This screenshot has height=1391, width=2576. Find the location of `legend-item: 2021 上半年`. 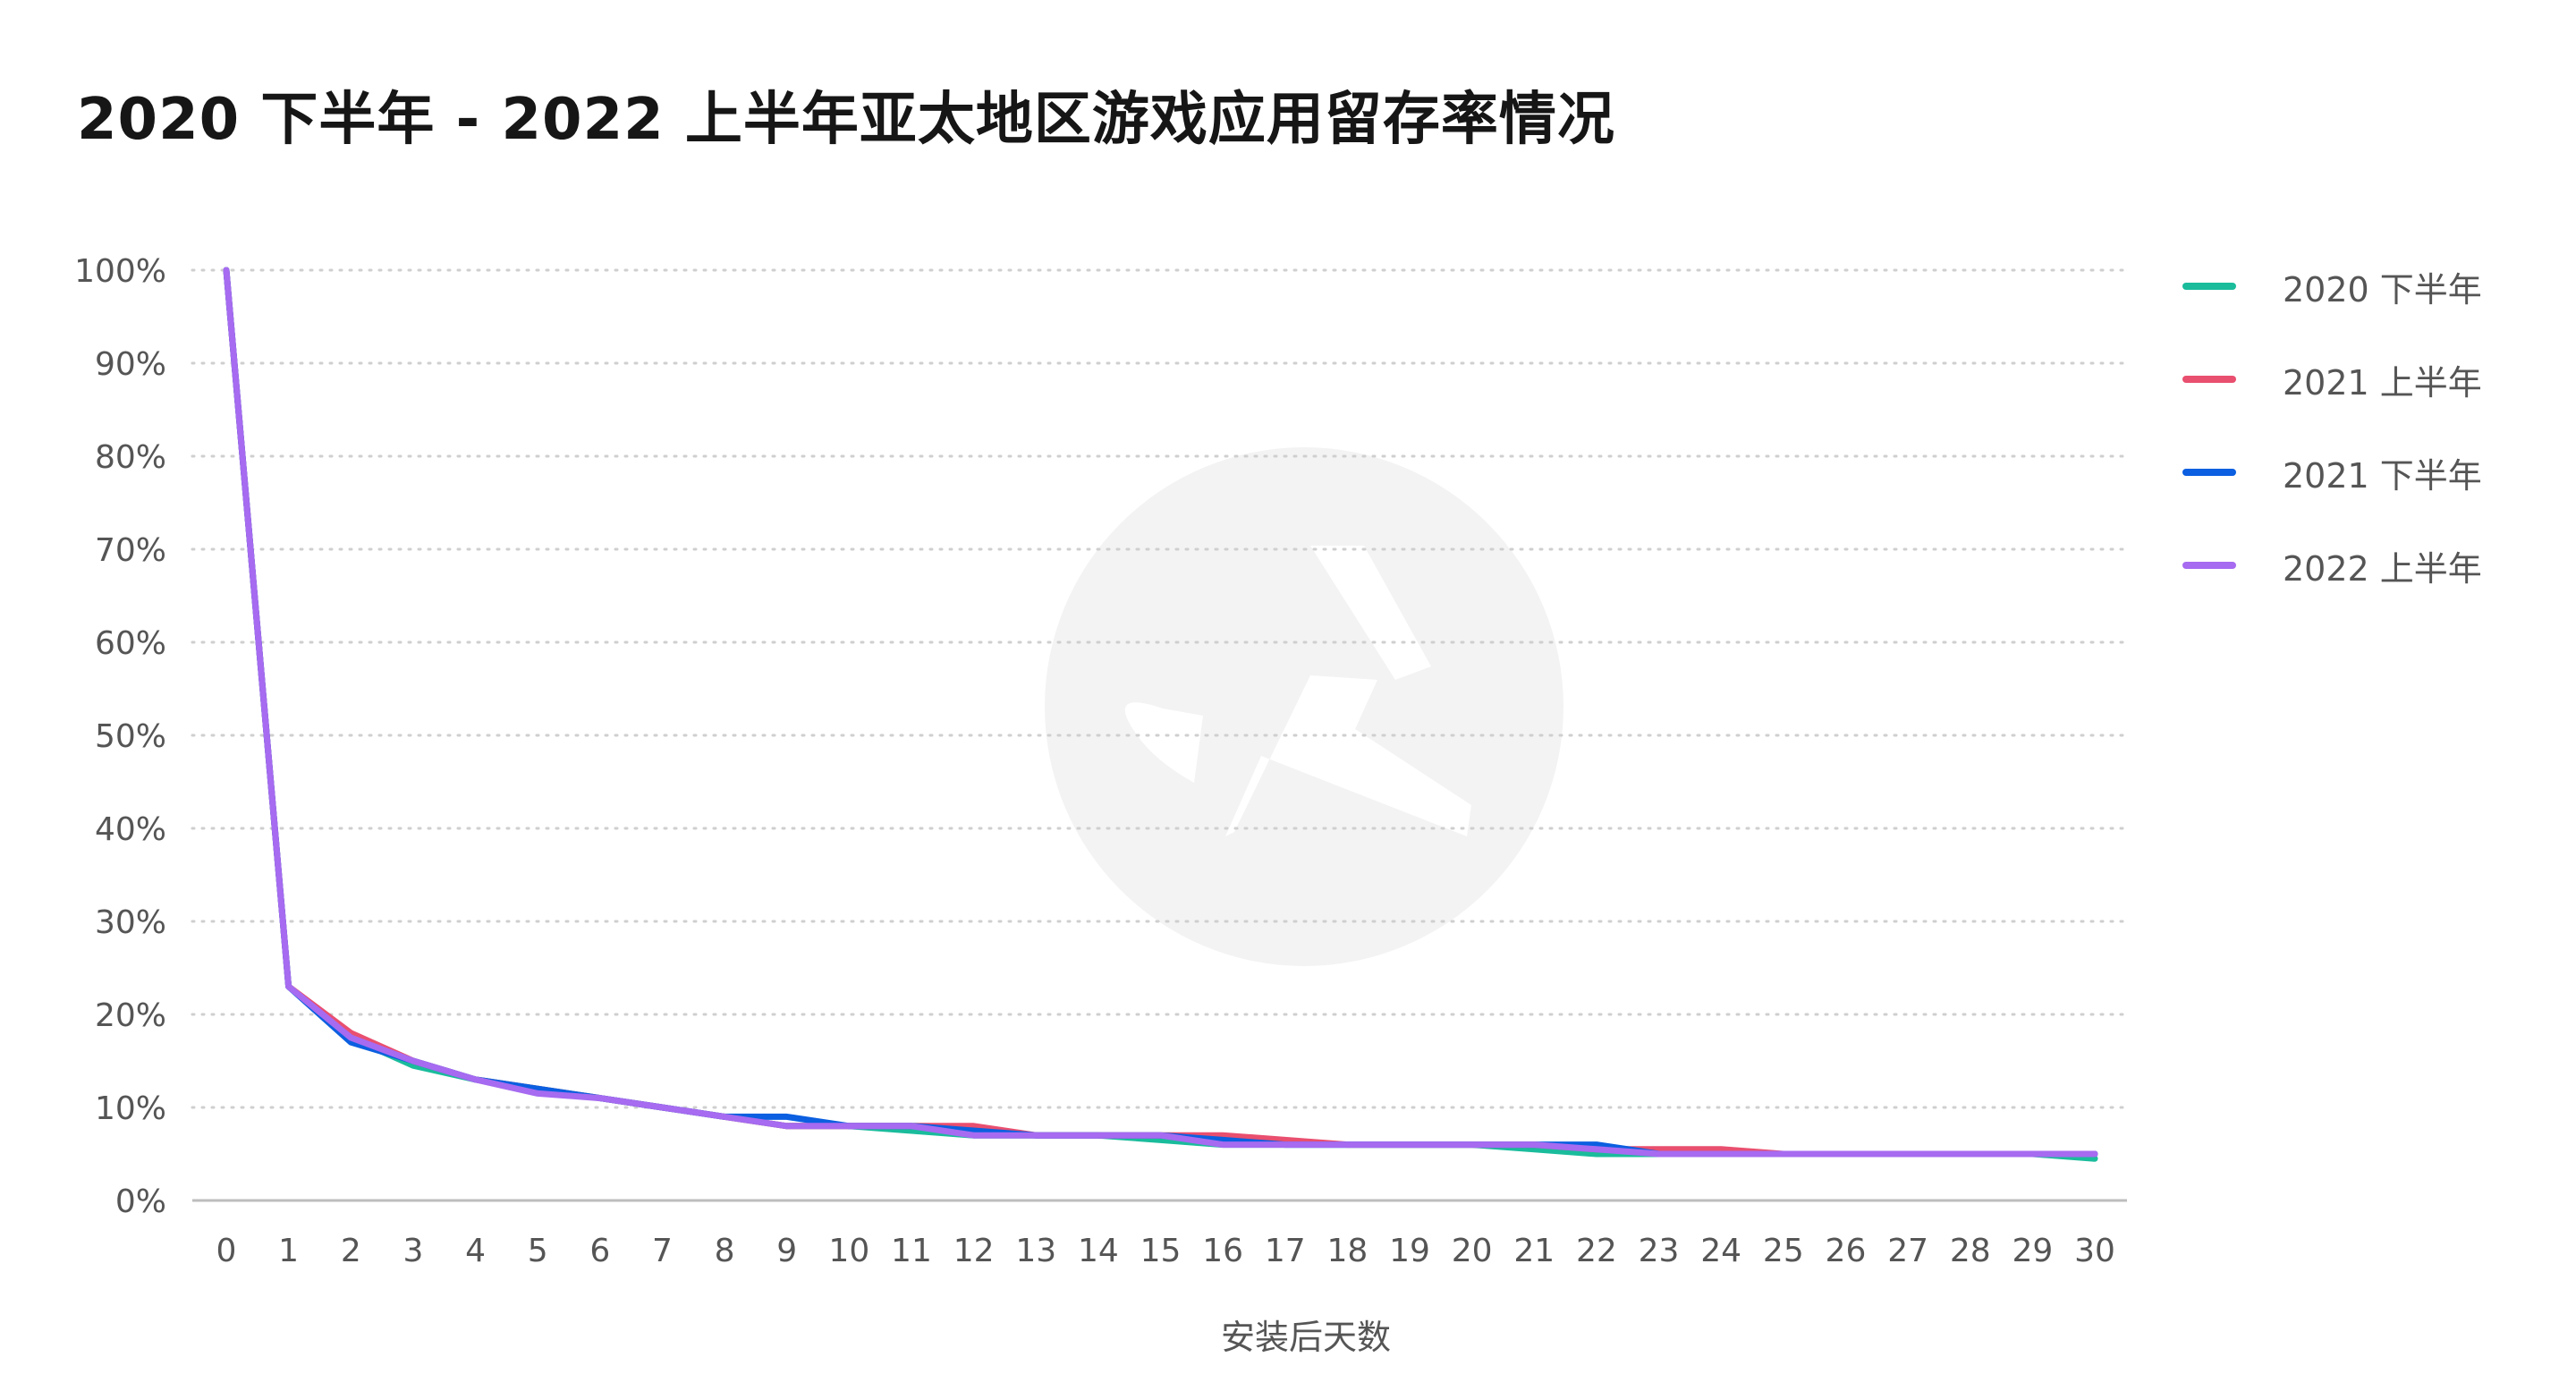

legend-item: 2021 上半年 is located at coordinates (2370, 379).